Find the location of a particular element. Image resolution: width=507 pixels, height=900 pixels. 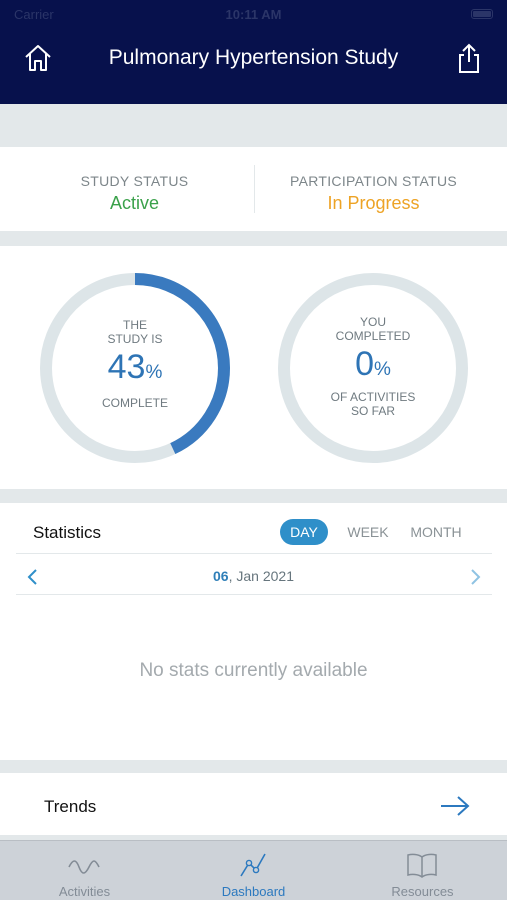

tab-resources: Resources is located at coordinates (422, 870).